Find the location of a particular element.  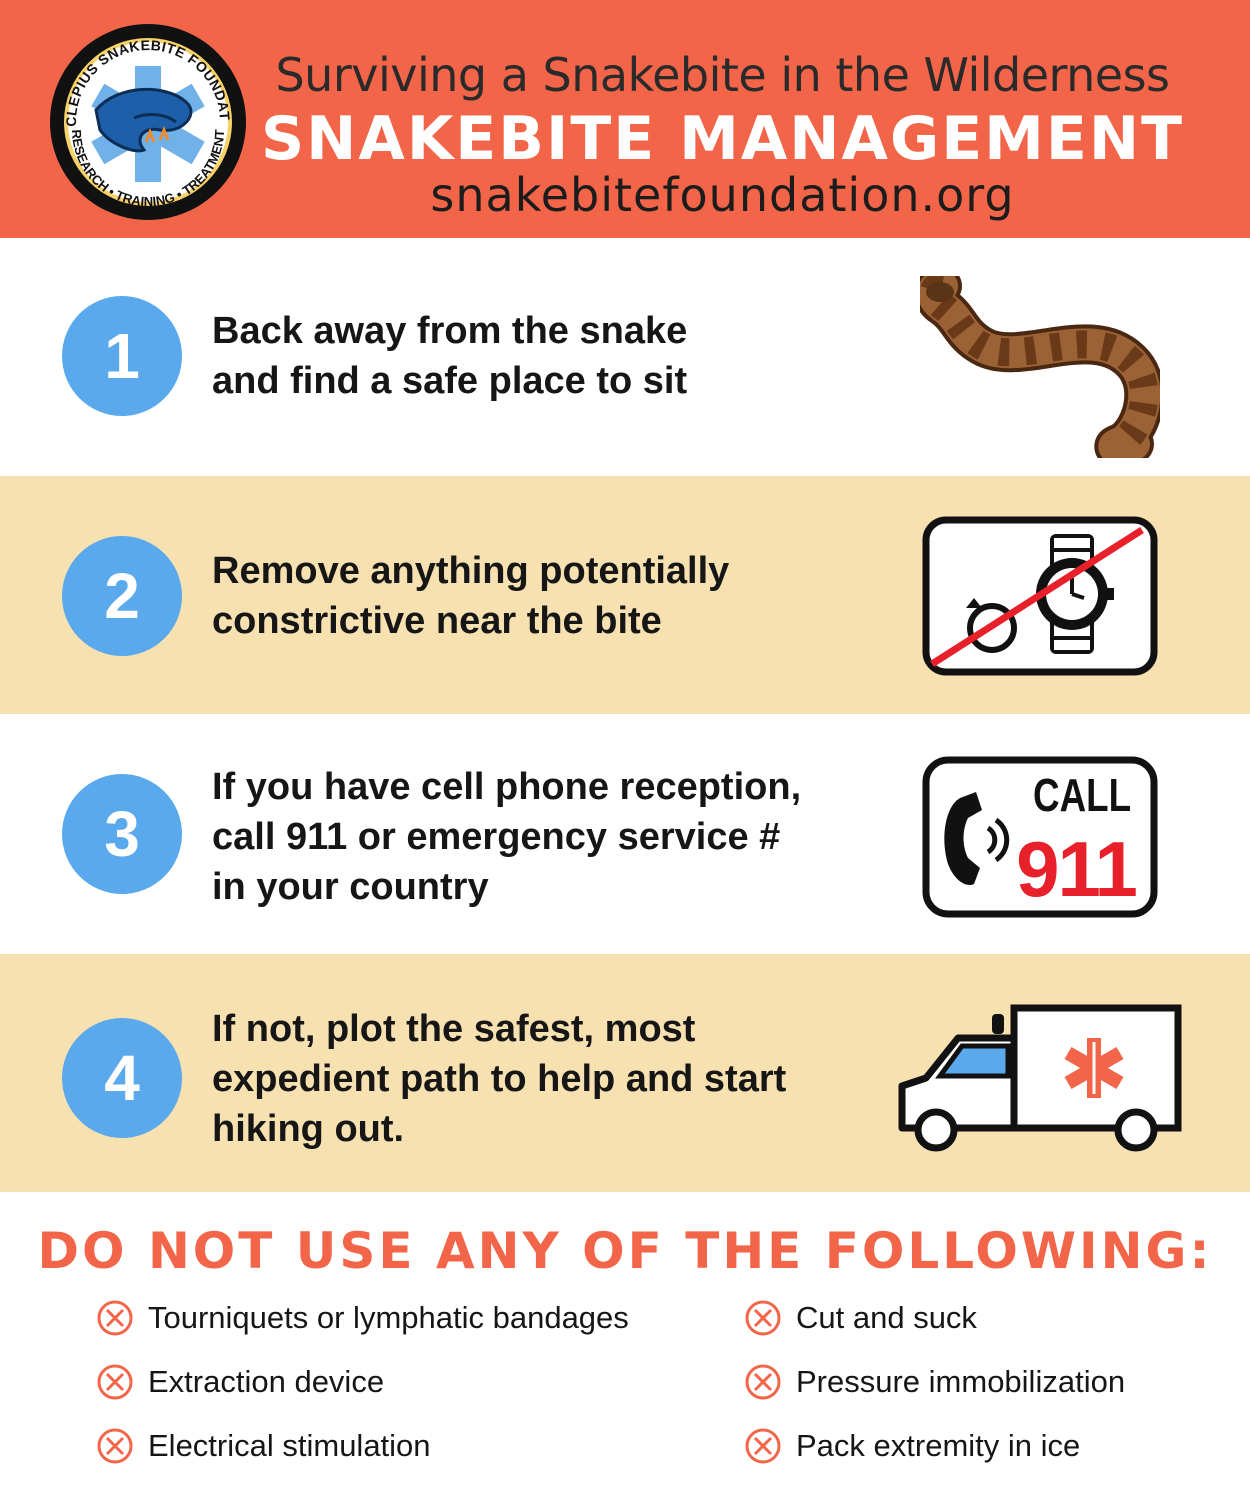

warning-heading: DO NOT USE ANY OF THE FOLLOWING: is located at coordinates (625, 1251).